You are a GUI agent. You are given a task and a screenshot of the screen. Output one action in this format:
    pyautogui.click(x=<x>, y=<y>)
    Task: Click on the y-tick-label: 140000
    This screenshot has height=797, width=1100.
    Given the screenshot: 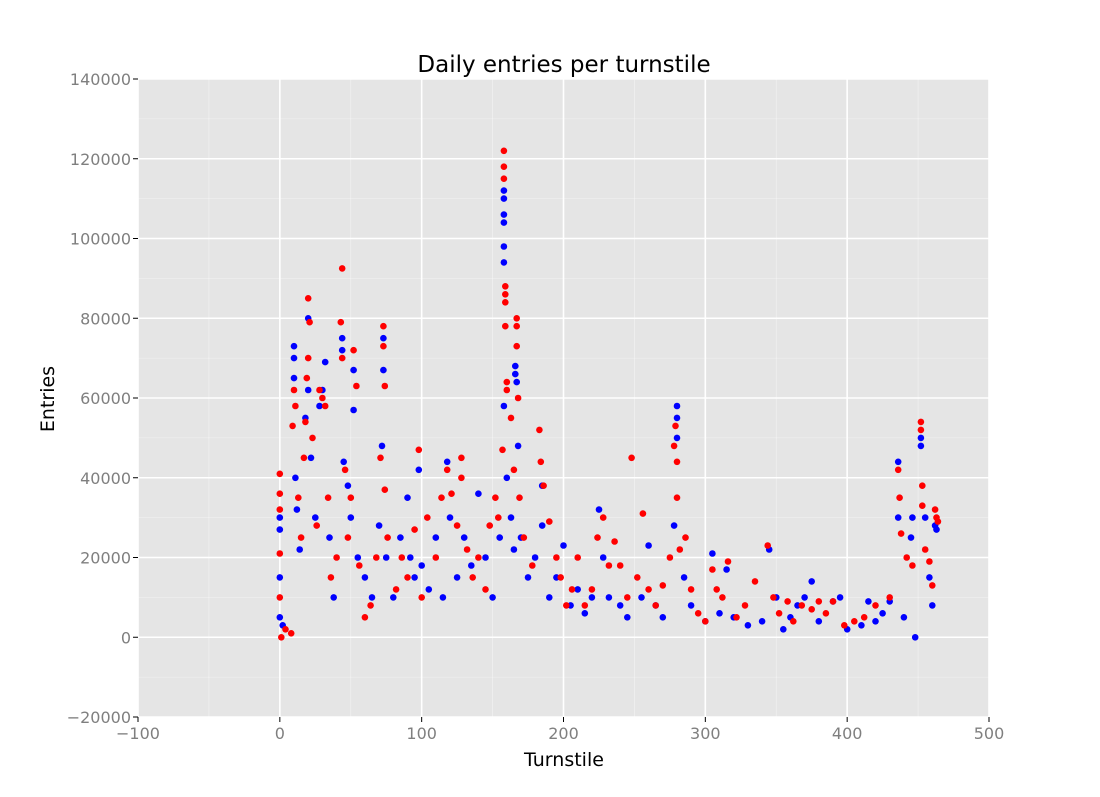 What is the action you would take?
    pyautogui.click(x=100, y=79)
    